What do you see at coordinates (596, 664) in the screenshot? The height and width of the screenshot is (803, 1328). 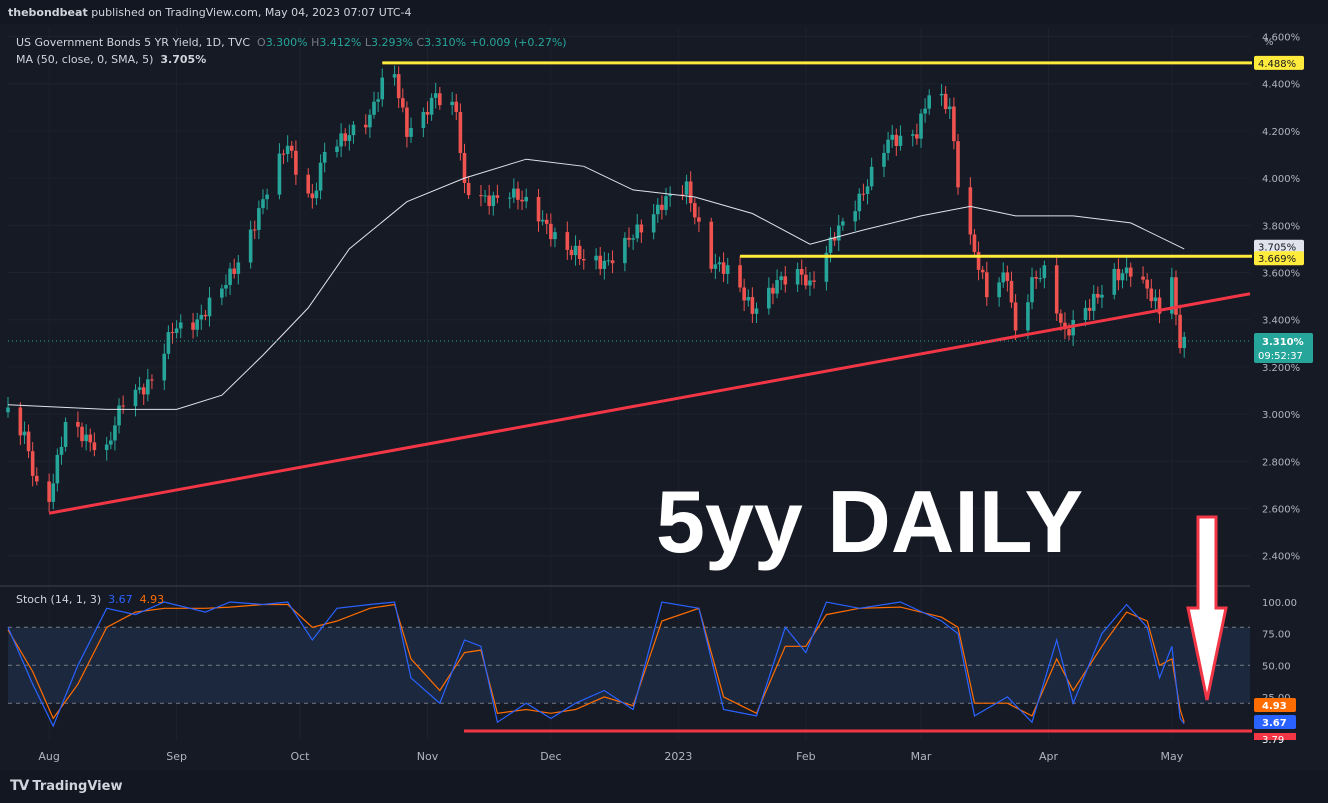 I see `stoch-k-line` at bounding box center [596, 664].